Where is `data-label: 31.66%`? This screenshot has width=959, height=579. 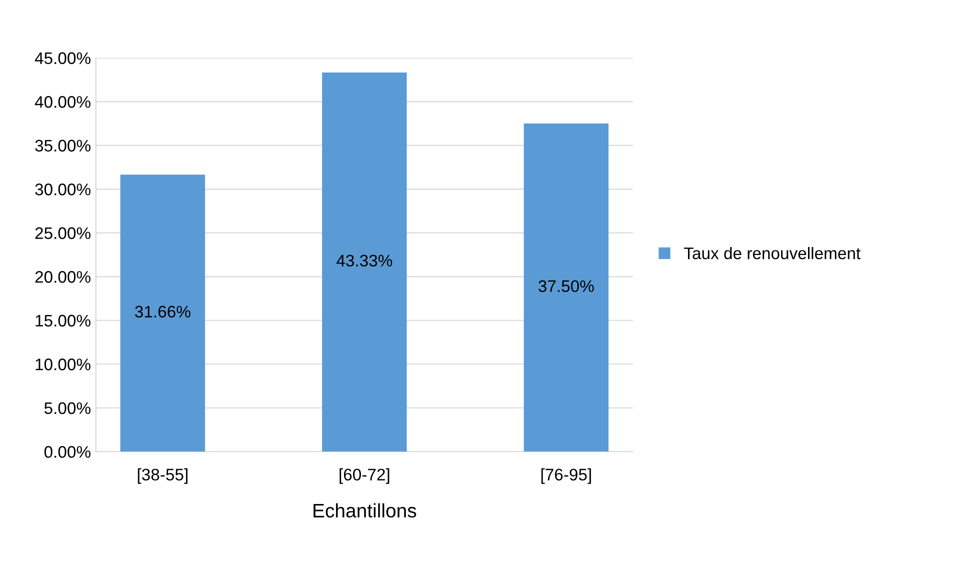
data-label: 31.66% is located at coordinates (162, 312).